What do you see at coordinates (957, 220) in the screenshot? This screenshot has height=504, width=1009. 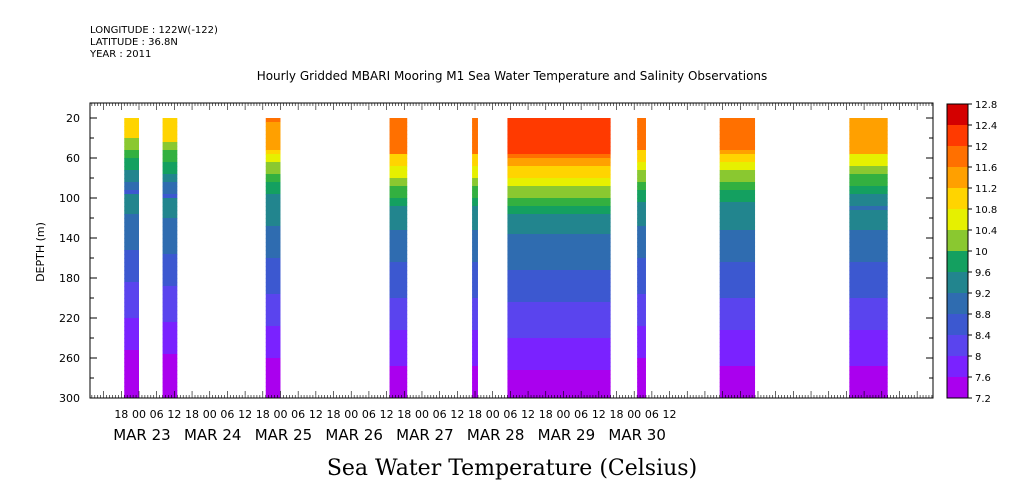 I see `colorbar-band` at bounding box center [957, 220].